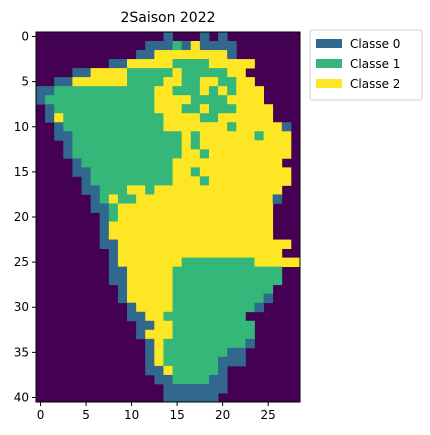  Describe the element at coordinates (375, 84) in the screenshot. I see `legend-label: Classe 2` at that location.